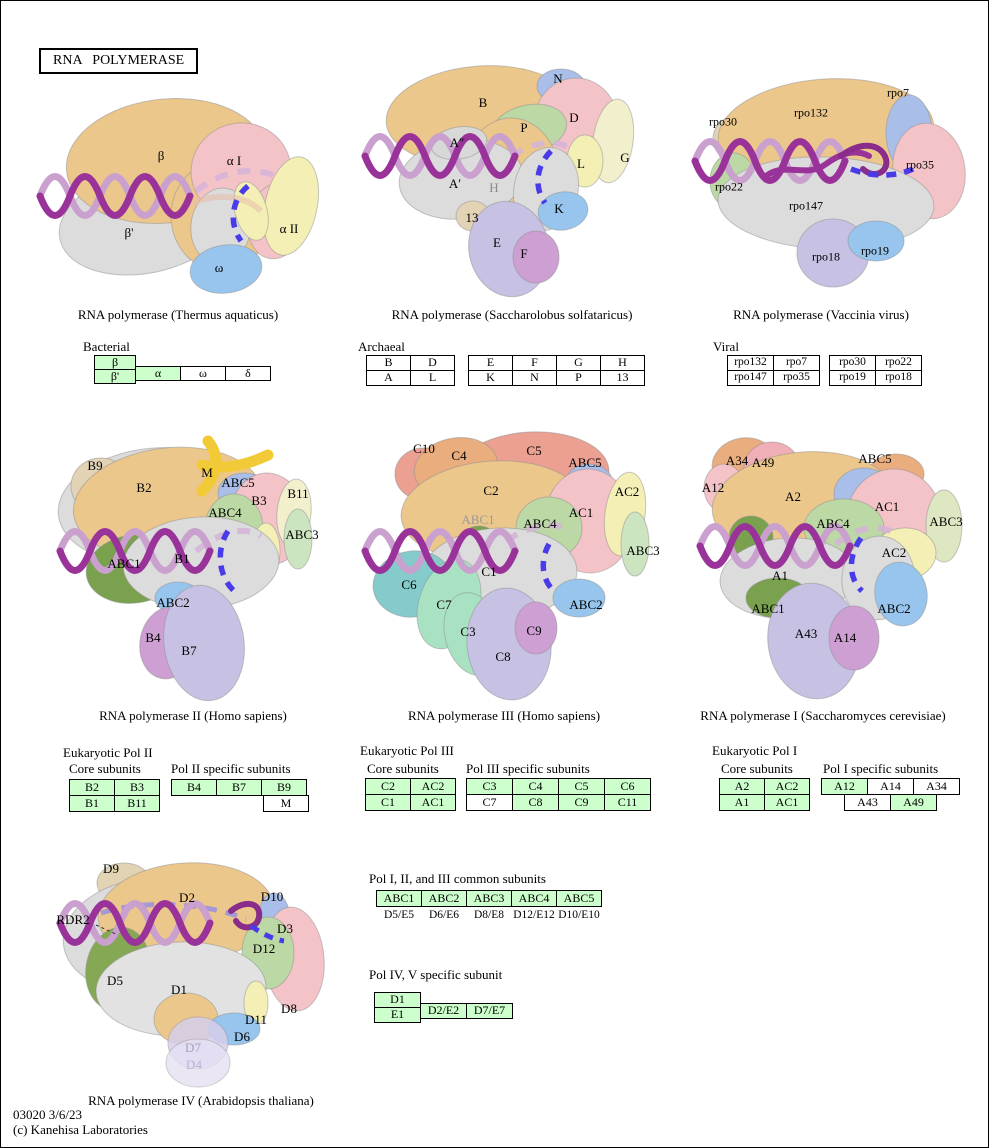  I want to click on pol3-illustration, so click(505, 566).